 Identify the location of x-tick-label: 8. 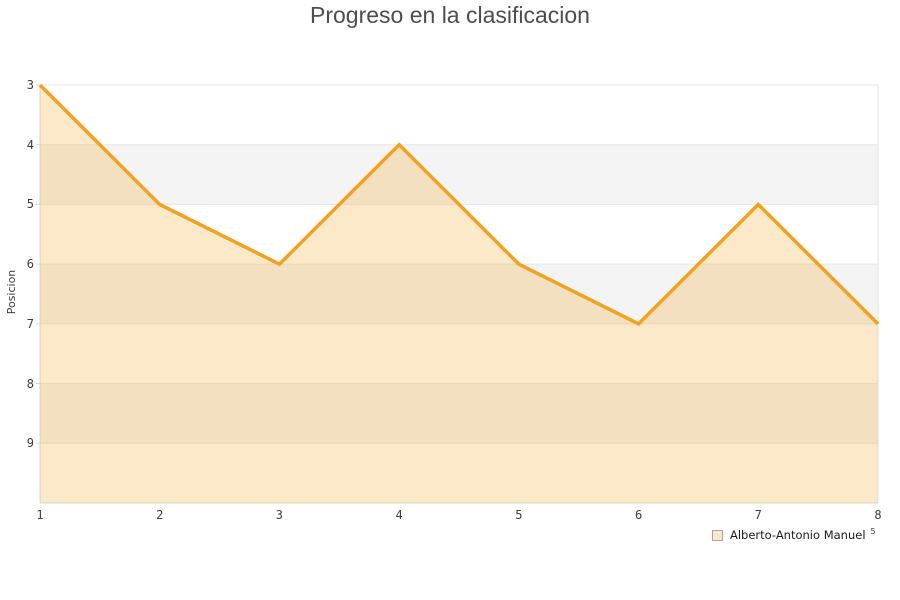
(878, 515).